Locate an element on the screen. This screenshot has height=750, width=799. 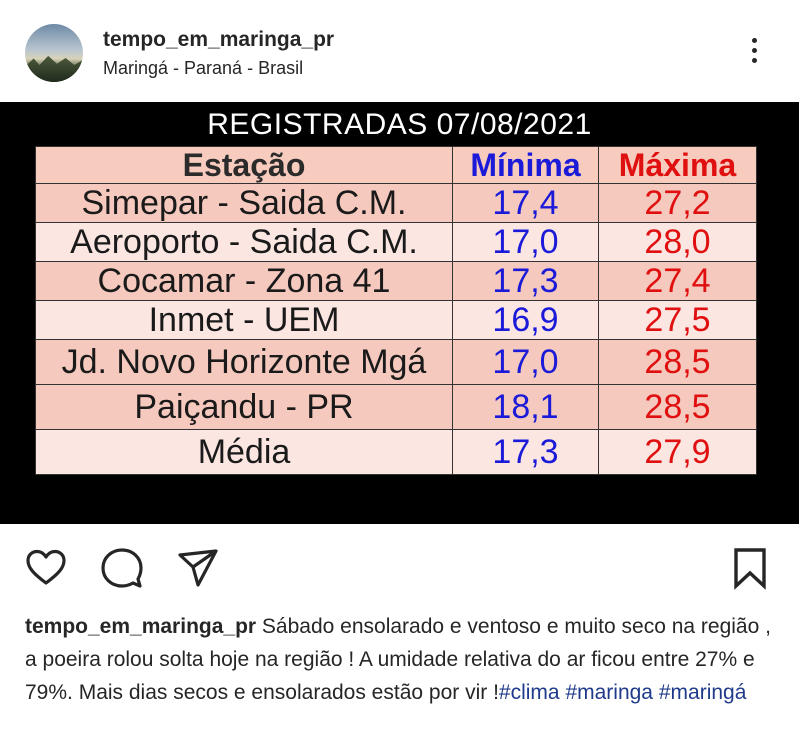
min-cell: 17,4 is located at coordinates (525, 203).